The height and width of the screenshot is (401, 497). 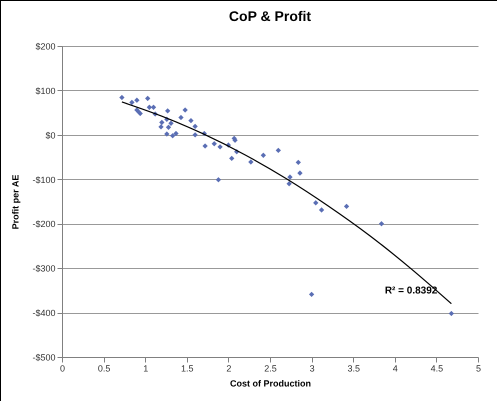 What do you see at coordinates (479, 369) in the screenshot?
I see `x-tick-label: 5` at bounding box center [479, 369].